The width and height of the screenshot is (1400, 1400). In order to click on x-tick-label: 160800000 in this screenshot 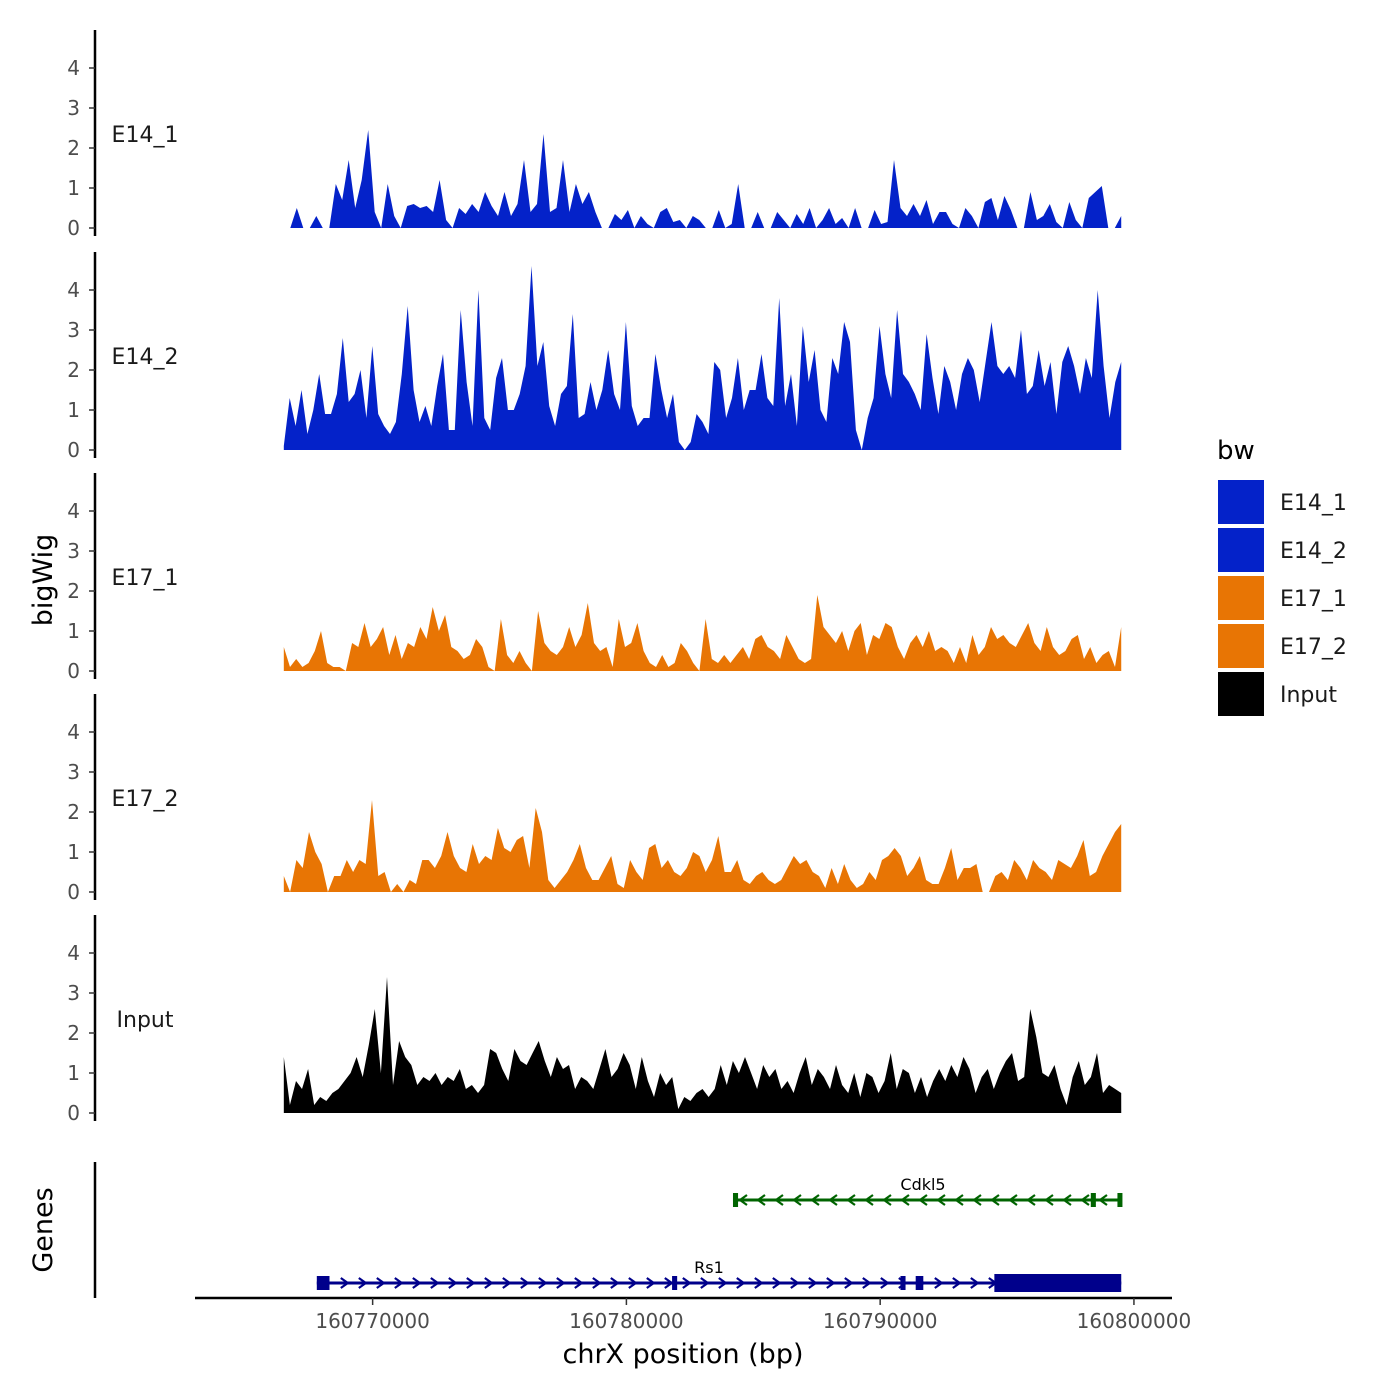, I will do `click(1134, 1321)`.